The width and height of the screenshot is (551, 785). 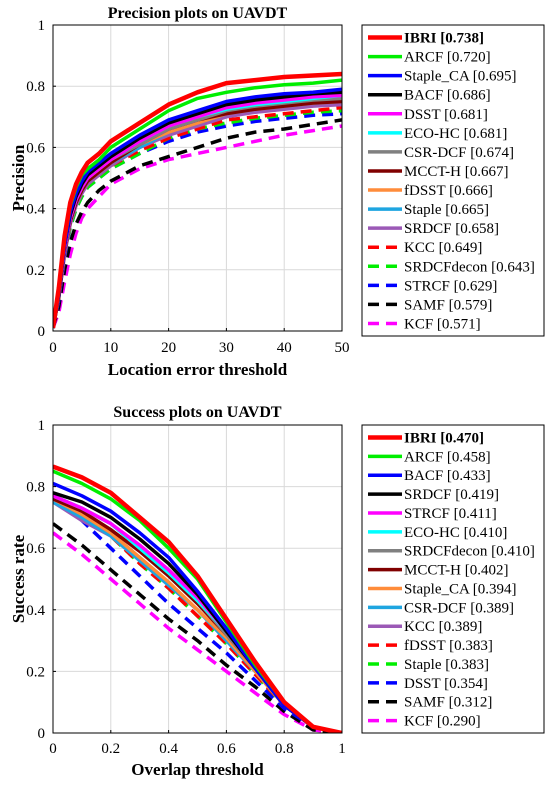 I want to click on legend-label: CSR-DCF [0.674], so click(x=459, y=153).